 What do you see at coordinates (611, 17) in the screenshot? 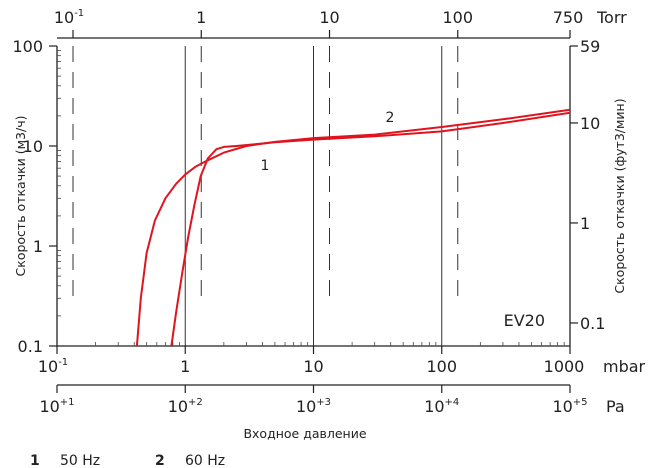
I see `x-torr-unit: Torr` at bounding box center [611, 17].